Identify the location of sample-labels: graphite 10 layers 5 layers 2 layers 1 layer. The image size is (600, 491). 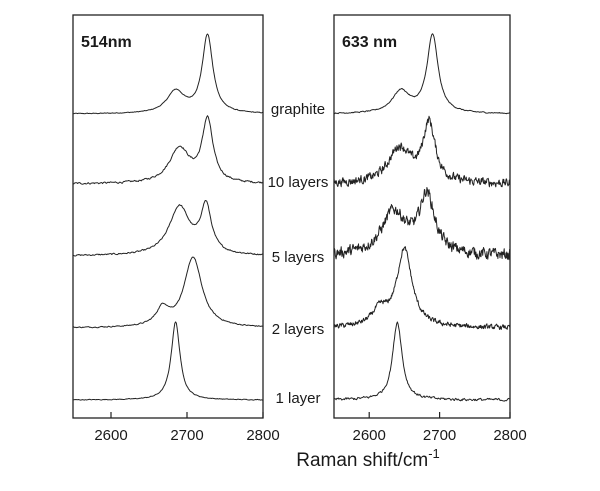
(298, 254).